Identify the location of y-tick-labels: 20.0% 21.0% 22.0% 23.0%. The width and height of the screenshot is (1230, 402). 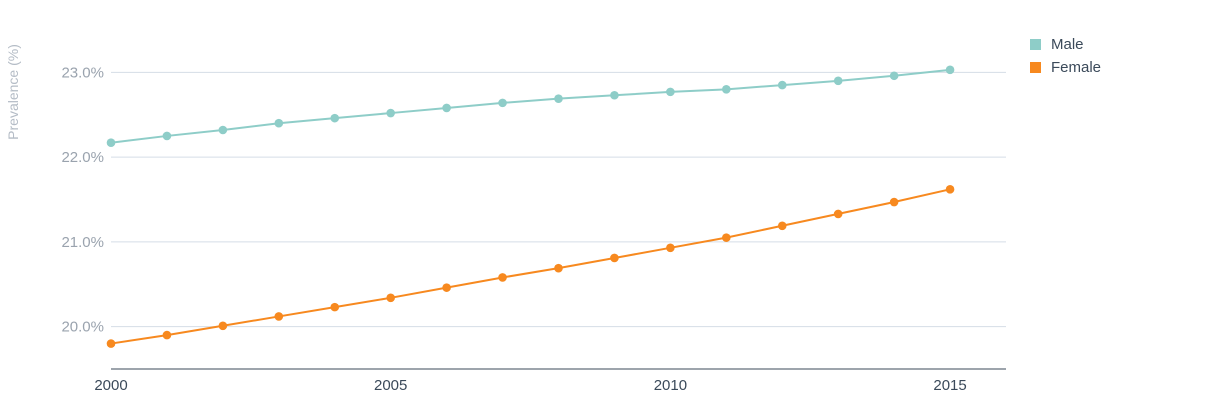
(82, 199).